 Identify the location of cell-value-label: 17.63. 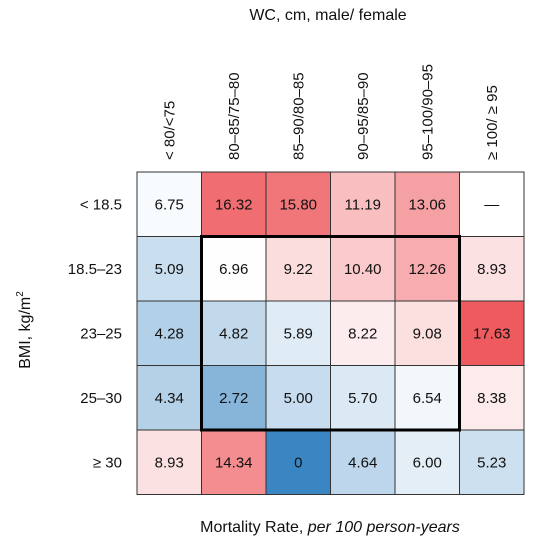
(492, 333).